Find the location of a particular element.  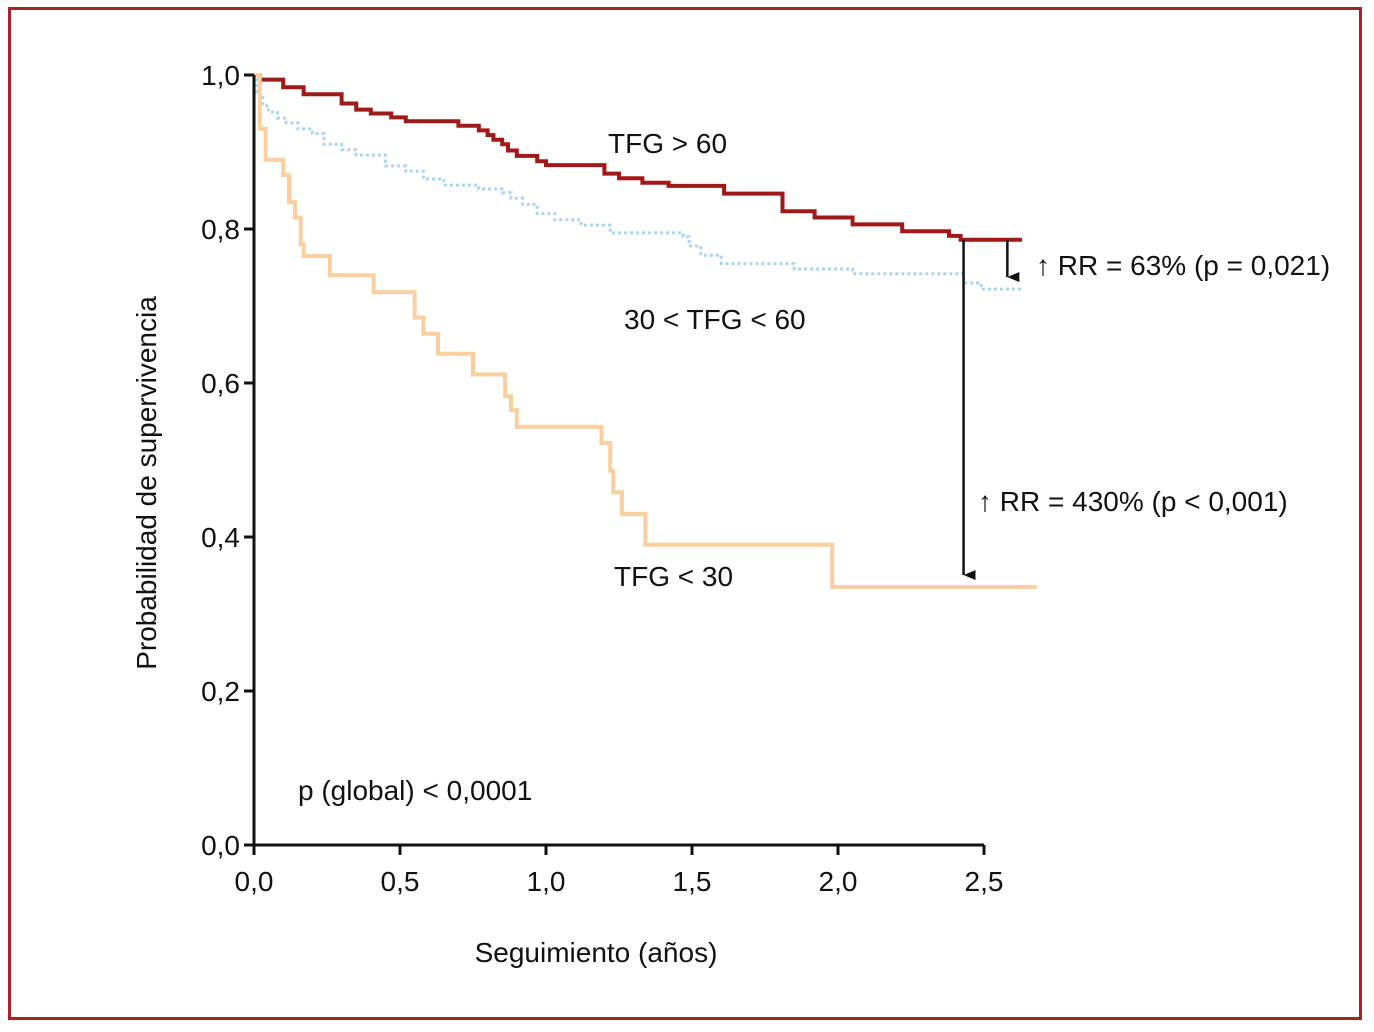

label-tfg-mid: 30 < TFG < 60 is located at coordinates (715, 319).